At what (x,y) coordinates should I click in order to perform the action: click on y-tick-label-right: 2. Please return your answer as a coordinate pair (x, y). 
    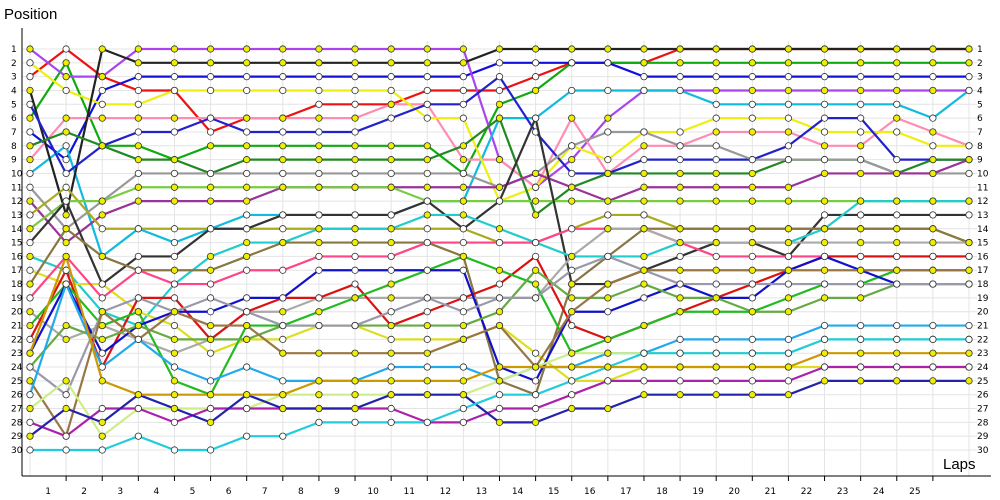
    Looking at the image, I should click on (980, 64).